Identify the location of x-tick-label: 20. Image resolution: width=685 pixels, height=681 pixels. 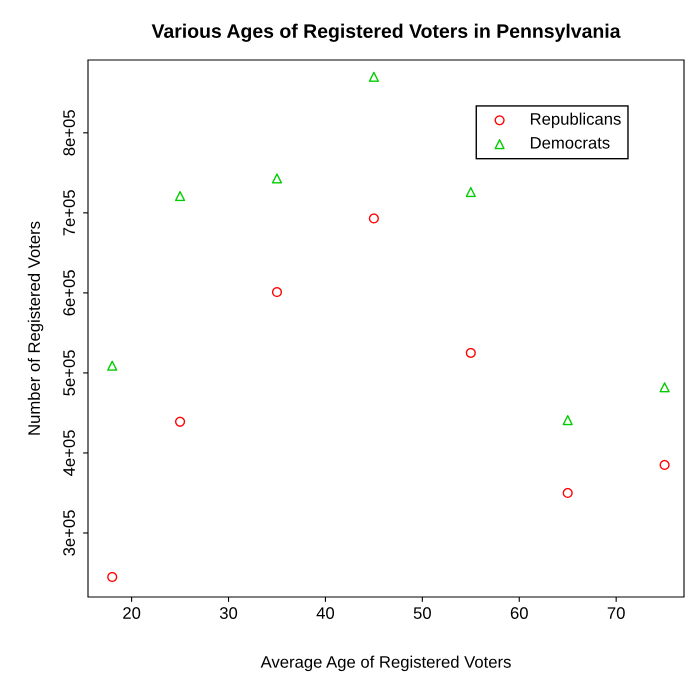
(131, 613).